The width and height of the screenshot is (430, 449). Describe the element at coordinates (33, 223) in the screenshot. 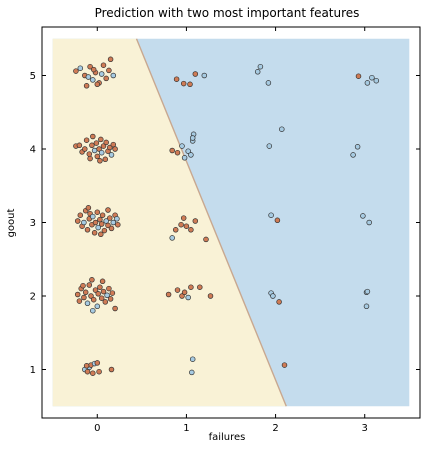

I see `y-tick-label: 3` at that location.